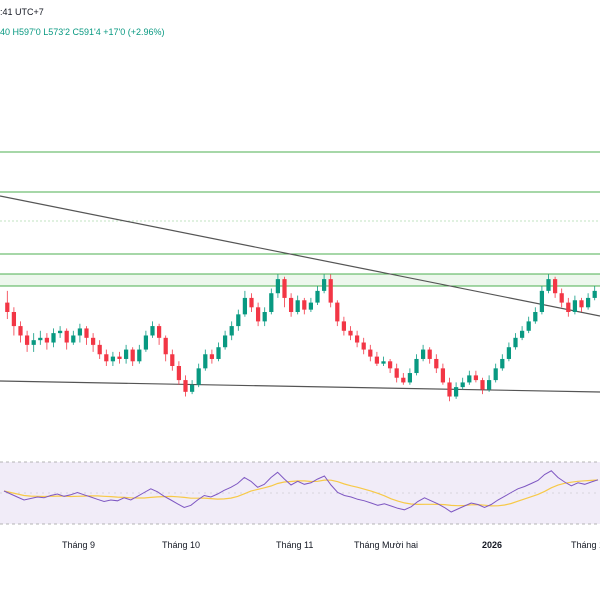 This screenshot has width=600, height=600. I want to click on x-label-nov: Tháng 11, so click(294, 545).